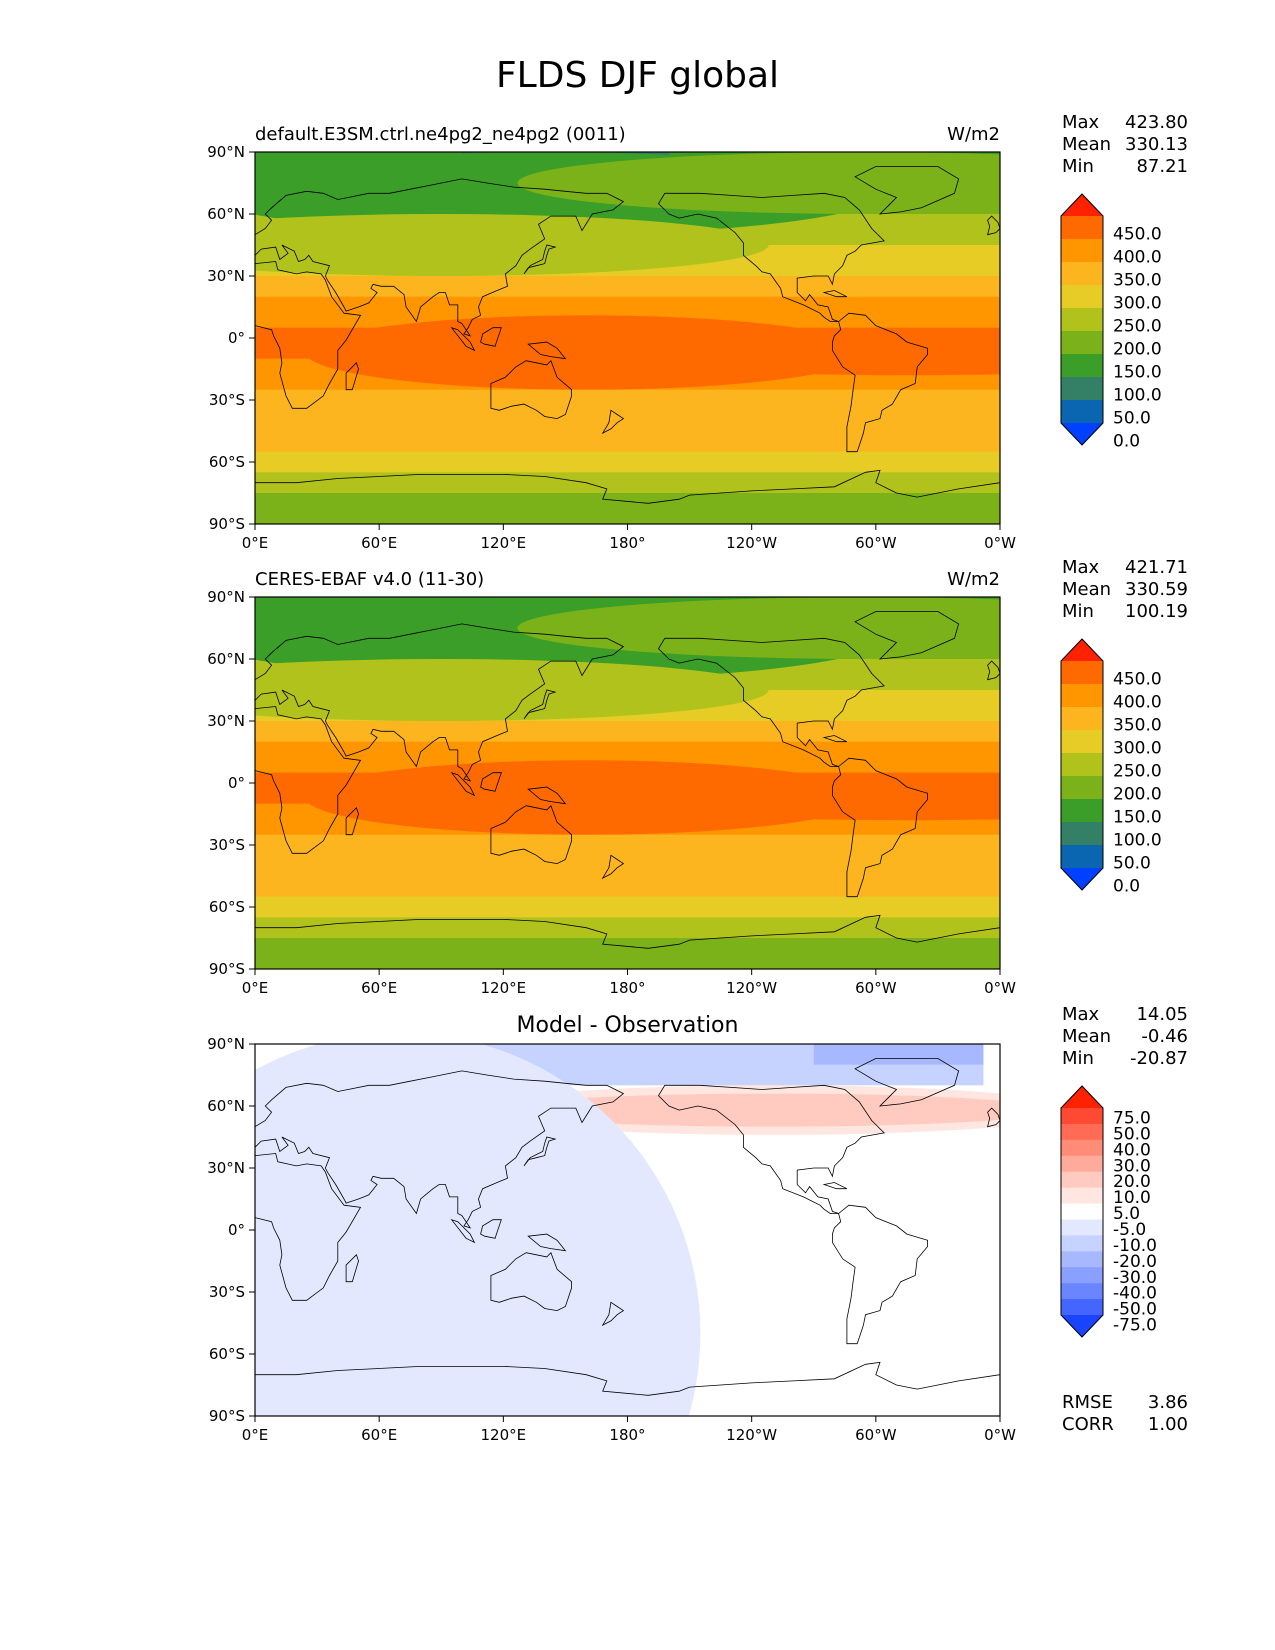 Image resolution: width=1275 pixels, height=1650 pixels. I want to click on colorbar-label: 300.0, so click(1137, 303).